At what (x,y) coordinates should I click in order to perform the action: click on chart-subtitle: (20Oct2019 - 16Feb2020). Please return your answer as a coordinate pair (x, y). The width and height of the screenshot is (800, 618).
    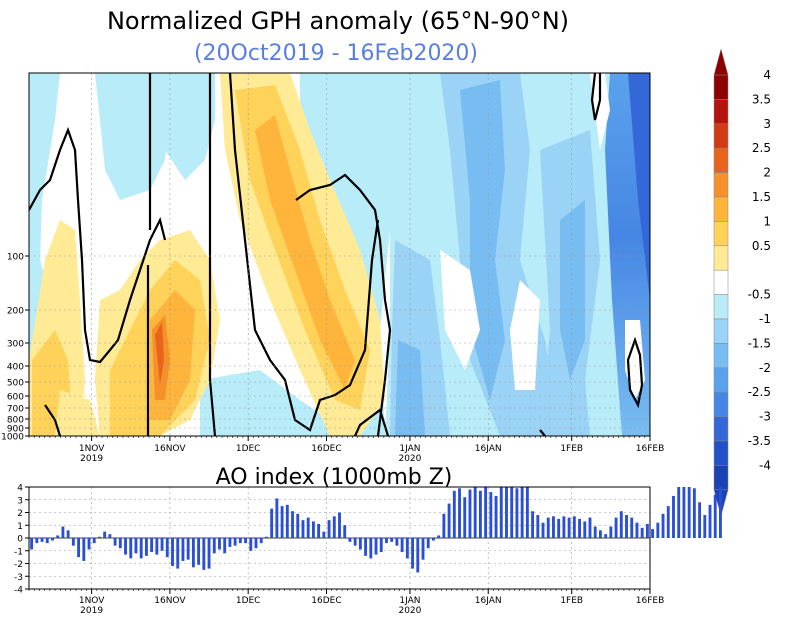
    Looking at the image, I should click on (336, 53).